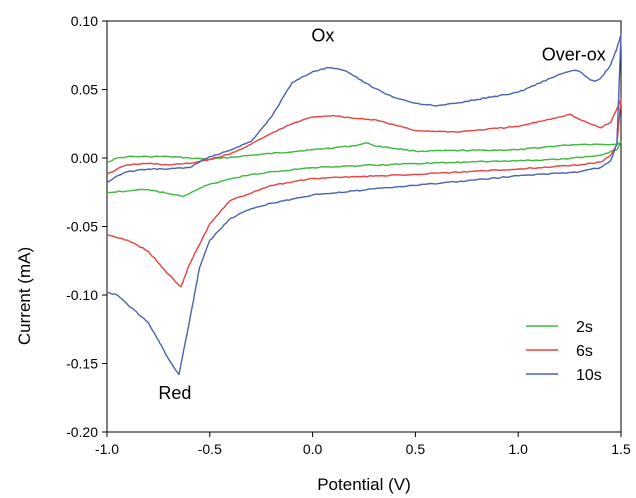 The height and width of the screenshot is (498, 636). Describe the element at coordinates (24, 296) in the screenshot. I see `y-axis-title: Current (mA)` at that location.